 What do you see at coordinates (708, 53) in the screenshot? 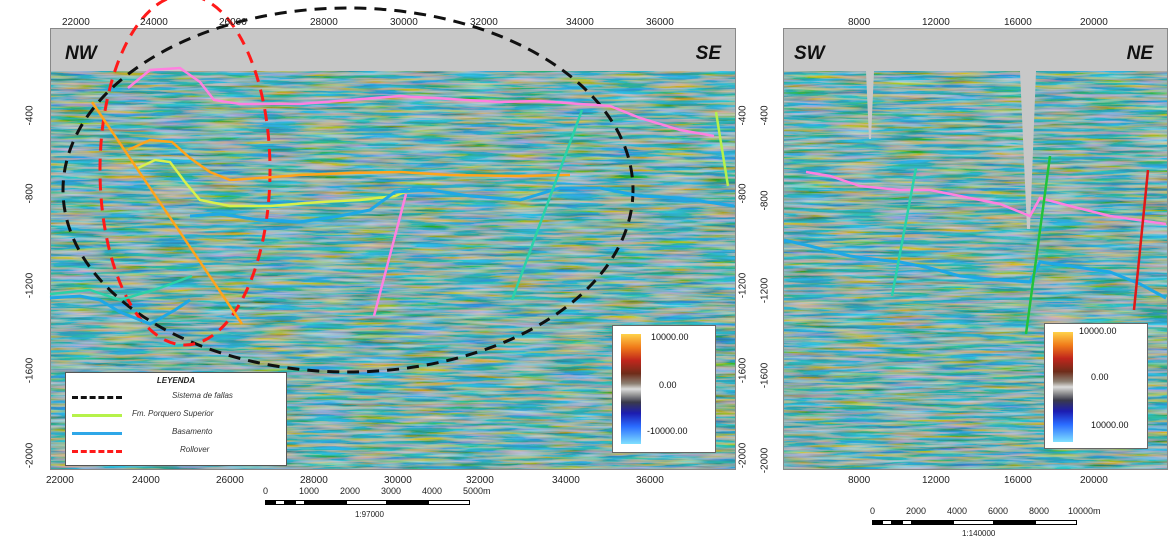
I see `corner-label-se: SE` at bounding box center [708, 53].